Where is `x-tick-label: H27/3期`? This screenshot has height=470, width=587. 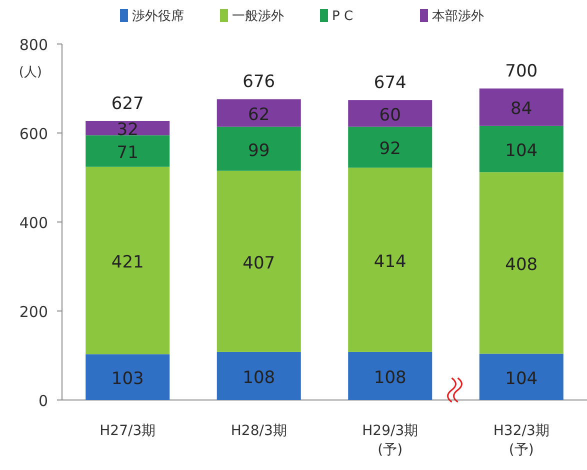
x-tick-label: H27/3期 is located at coordinates (128, 431).